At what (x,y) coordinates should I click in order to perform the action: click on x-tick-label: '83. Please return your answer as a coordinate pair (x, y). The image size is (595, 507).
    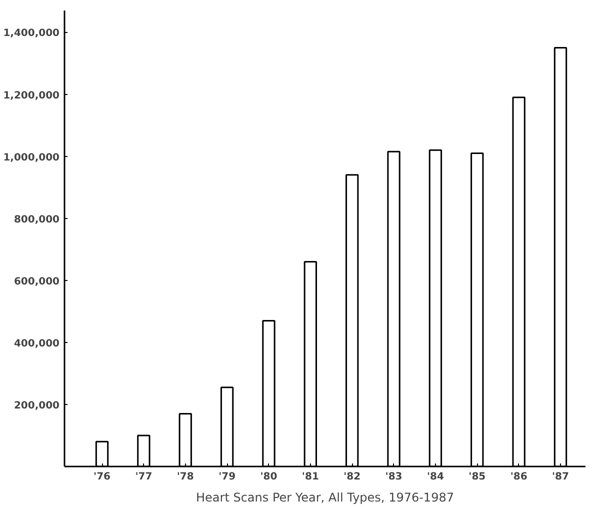
    Looking at the image, I should click on (393, 477).